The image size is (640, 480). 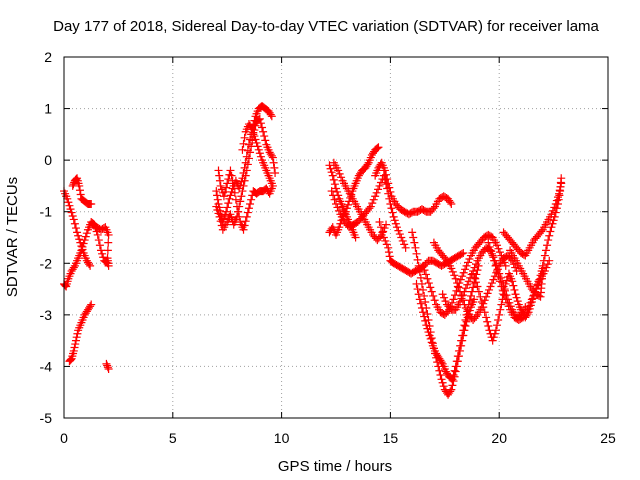 I want to click on series-track-m, so click(x=368, y=211).